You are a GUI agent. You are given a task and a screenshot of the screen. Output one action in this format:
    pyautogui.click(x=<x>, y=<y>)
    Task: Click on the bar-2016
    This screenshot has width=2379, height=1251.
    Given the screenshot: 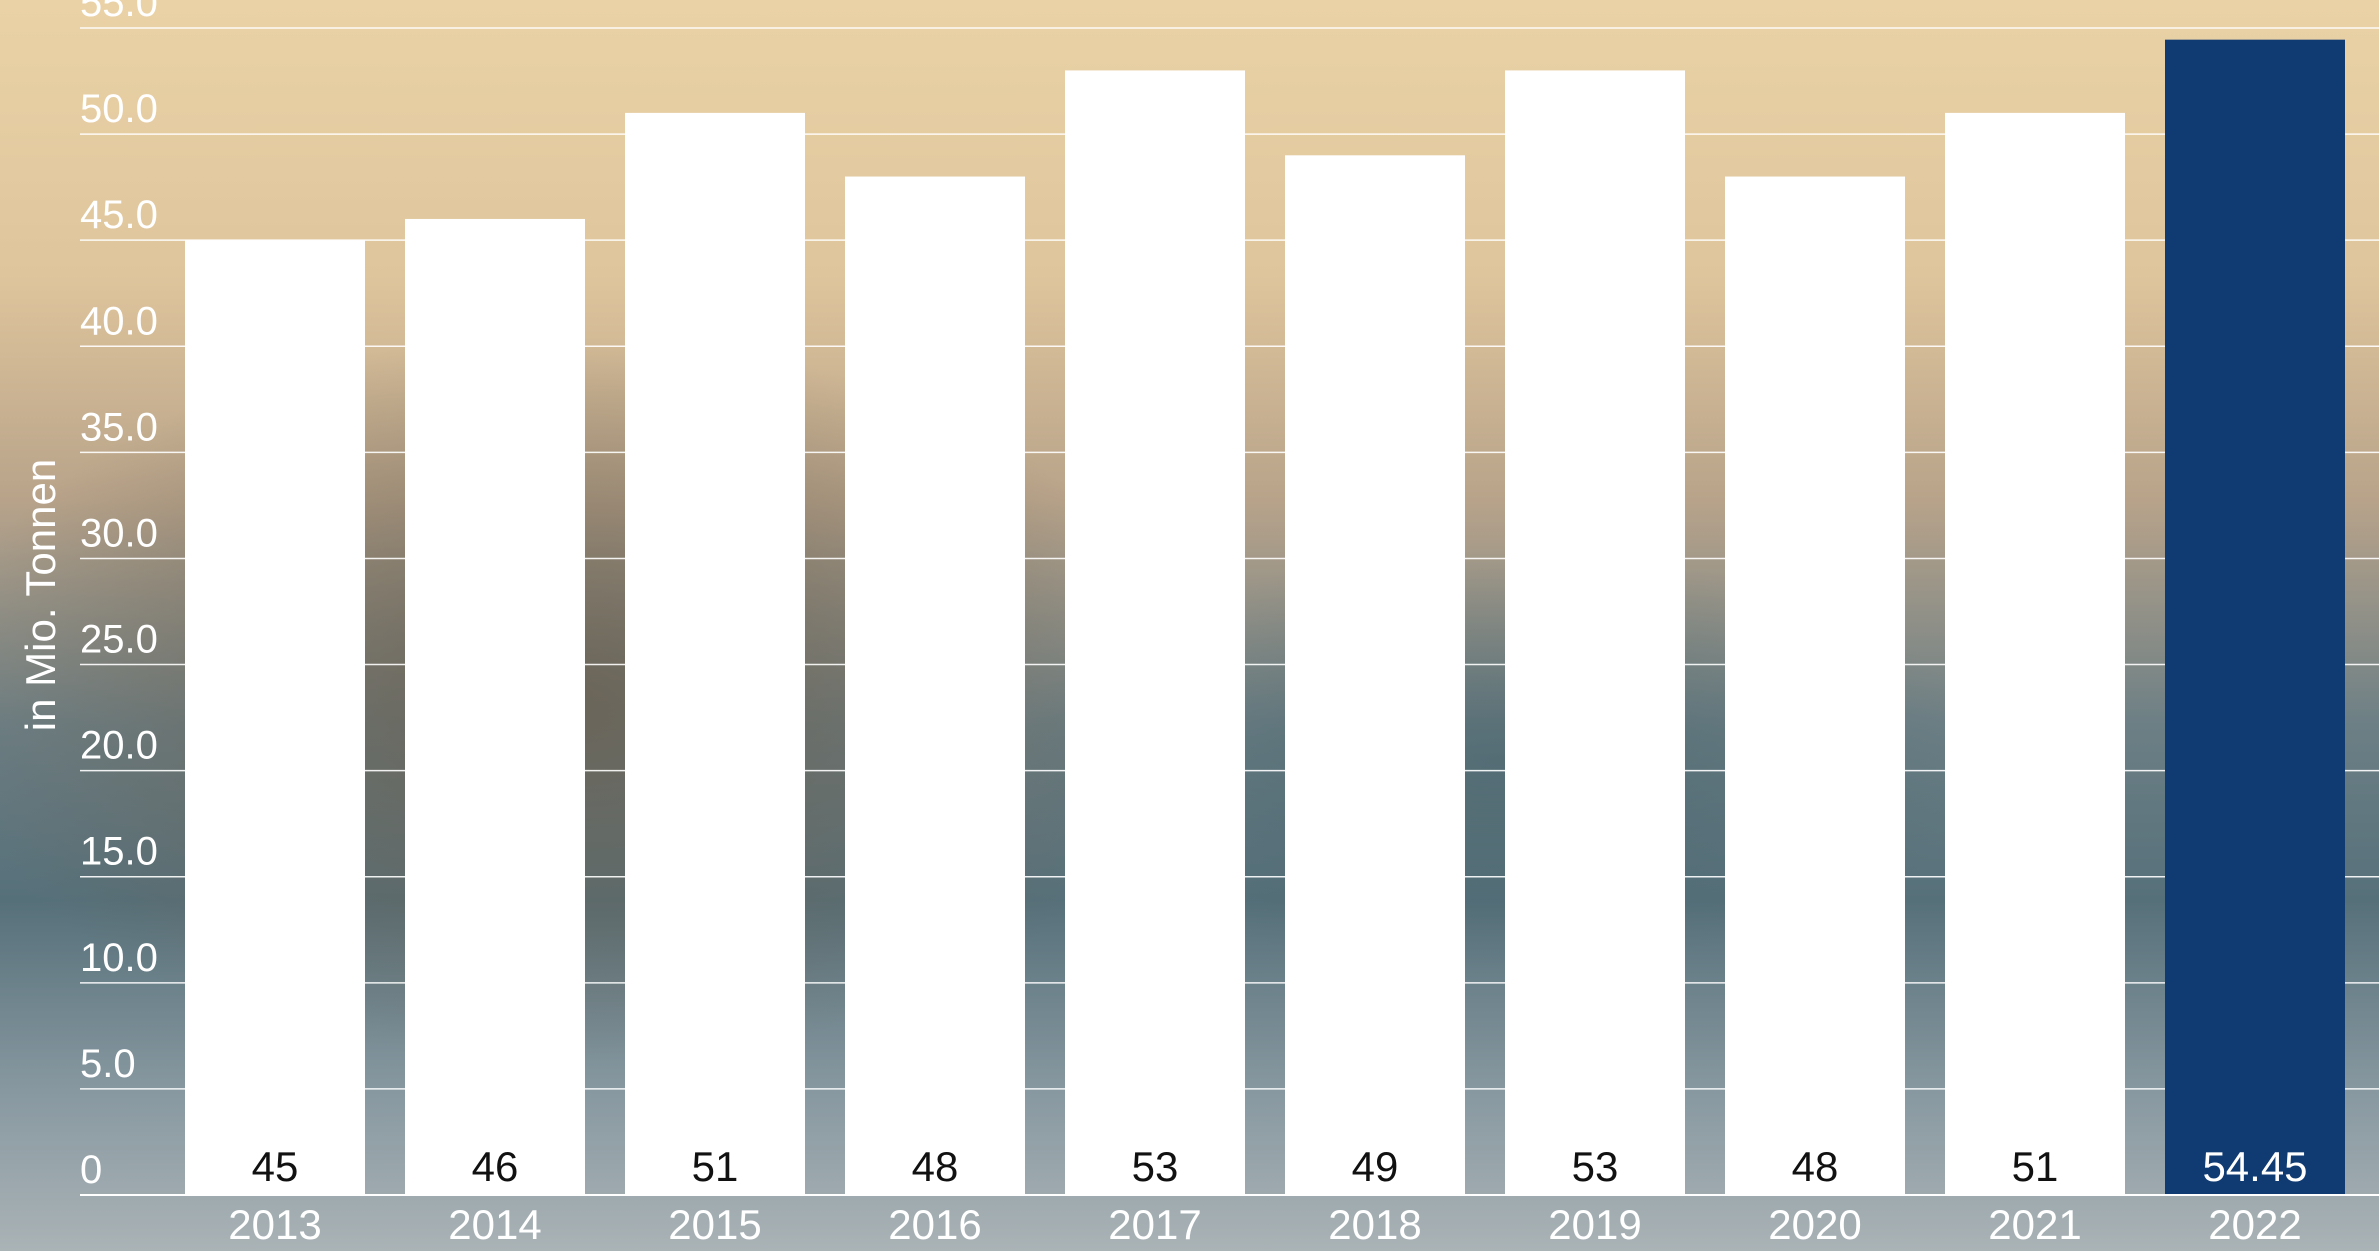 What is the action you would take?
    pyautogui.click(x=935, y=685)
    